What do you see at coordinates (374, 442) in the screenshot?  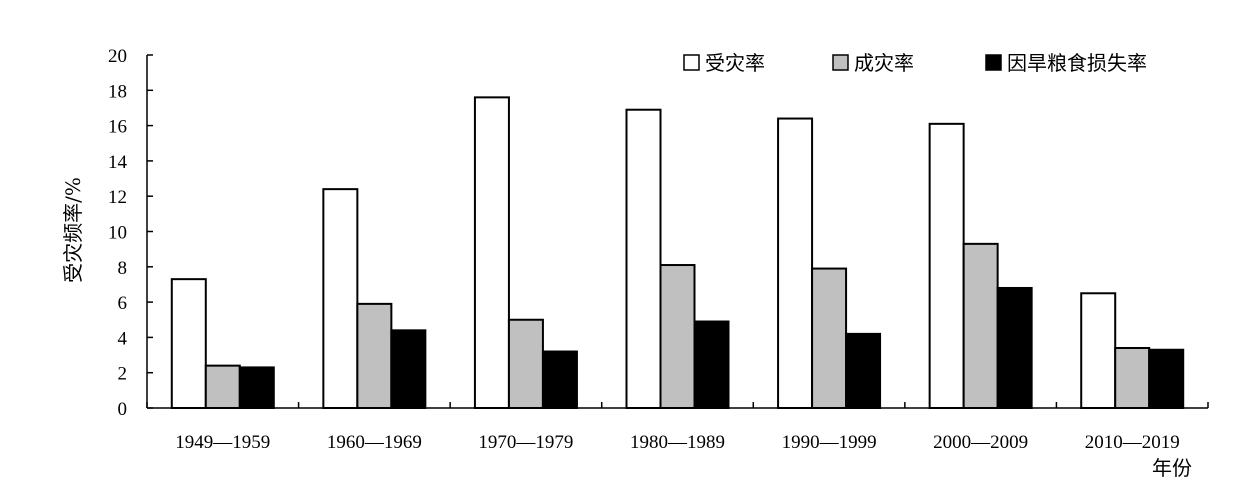 I see `x-tick-label: 1960—1969` at bounding box center [374, 442].